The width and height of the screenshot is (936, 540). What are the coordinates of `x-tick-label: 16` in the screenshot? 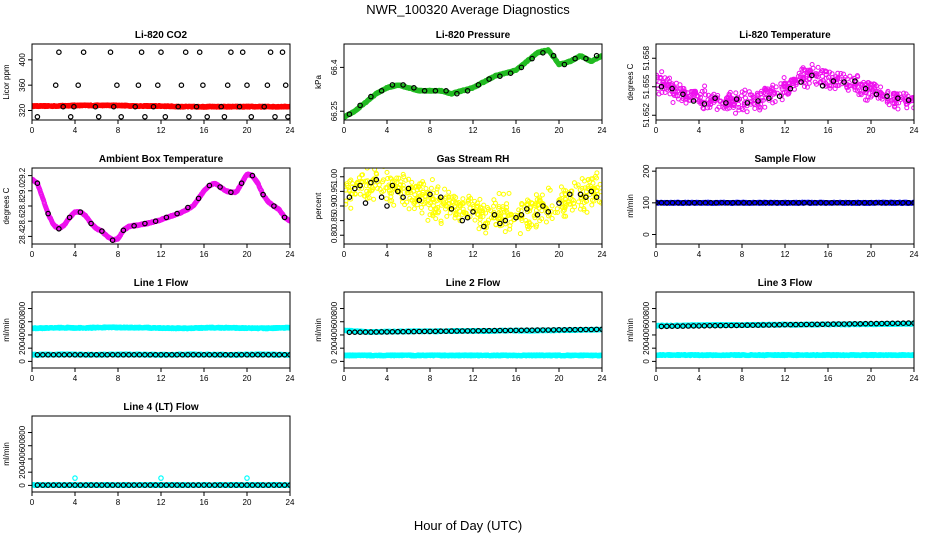 It's located at (828, 254).